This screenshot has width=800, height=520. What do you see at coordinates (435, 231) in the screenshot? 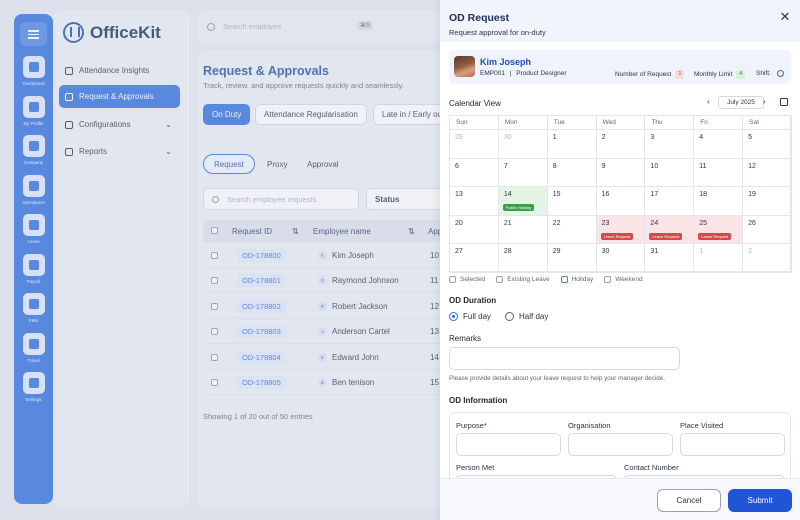
I see `column-applied: App` at bounding box center [435, 231].